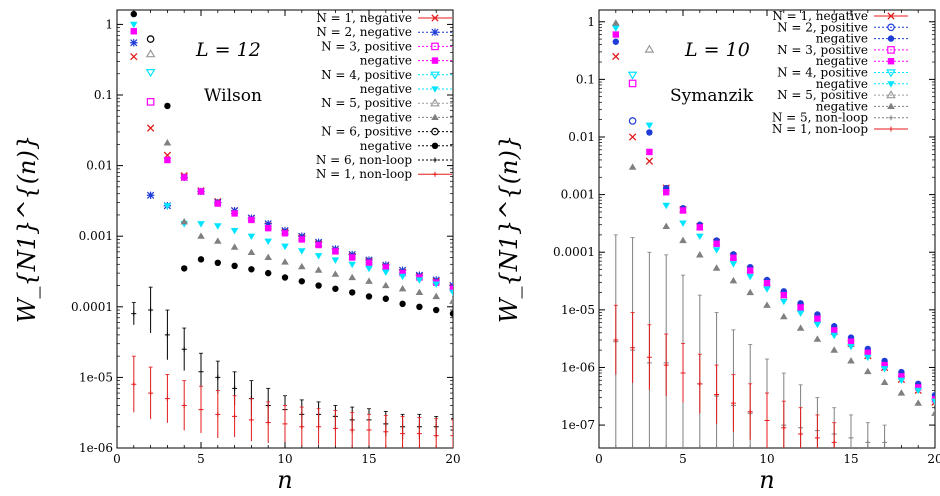 This screenshot has width=940, height=496. Describe the element at coordinates (109, 24) in the screenshot. I see `y-tick-label: 1` at that location.